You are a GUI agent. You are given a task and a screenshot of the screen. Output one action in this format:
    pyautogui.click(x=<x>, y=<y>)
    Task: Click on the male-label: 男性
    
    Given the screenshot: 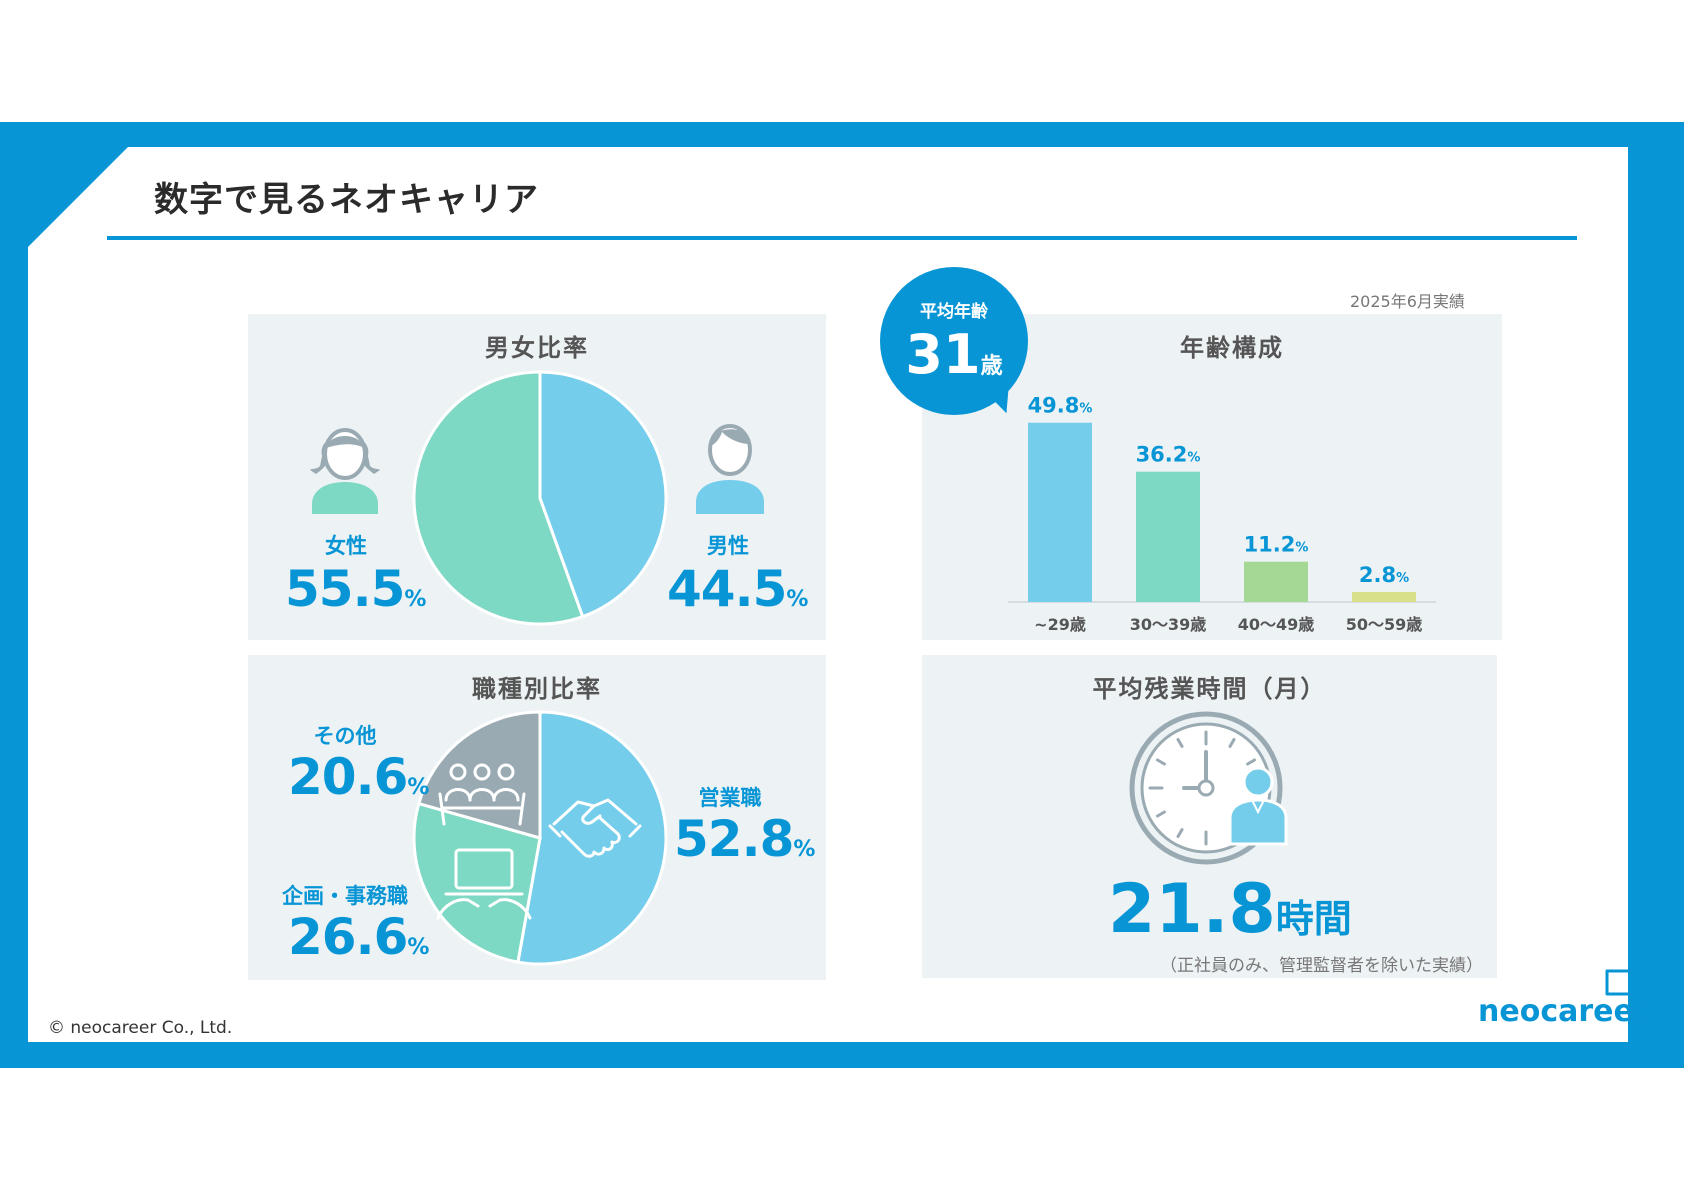 What is the action you would take?
    pyautogui.click(x=728, y=546)
    